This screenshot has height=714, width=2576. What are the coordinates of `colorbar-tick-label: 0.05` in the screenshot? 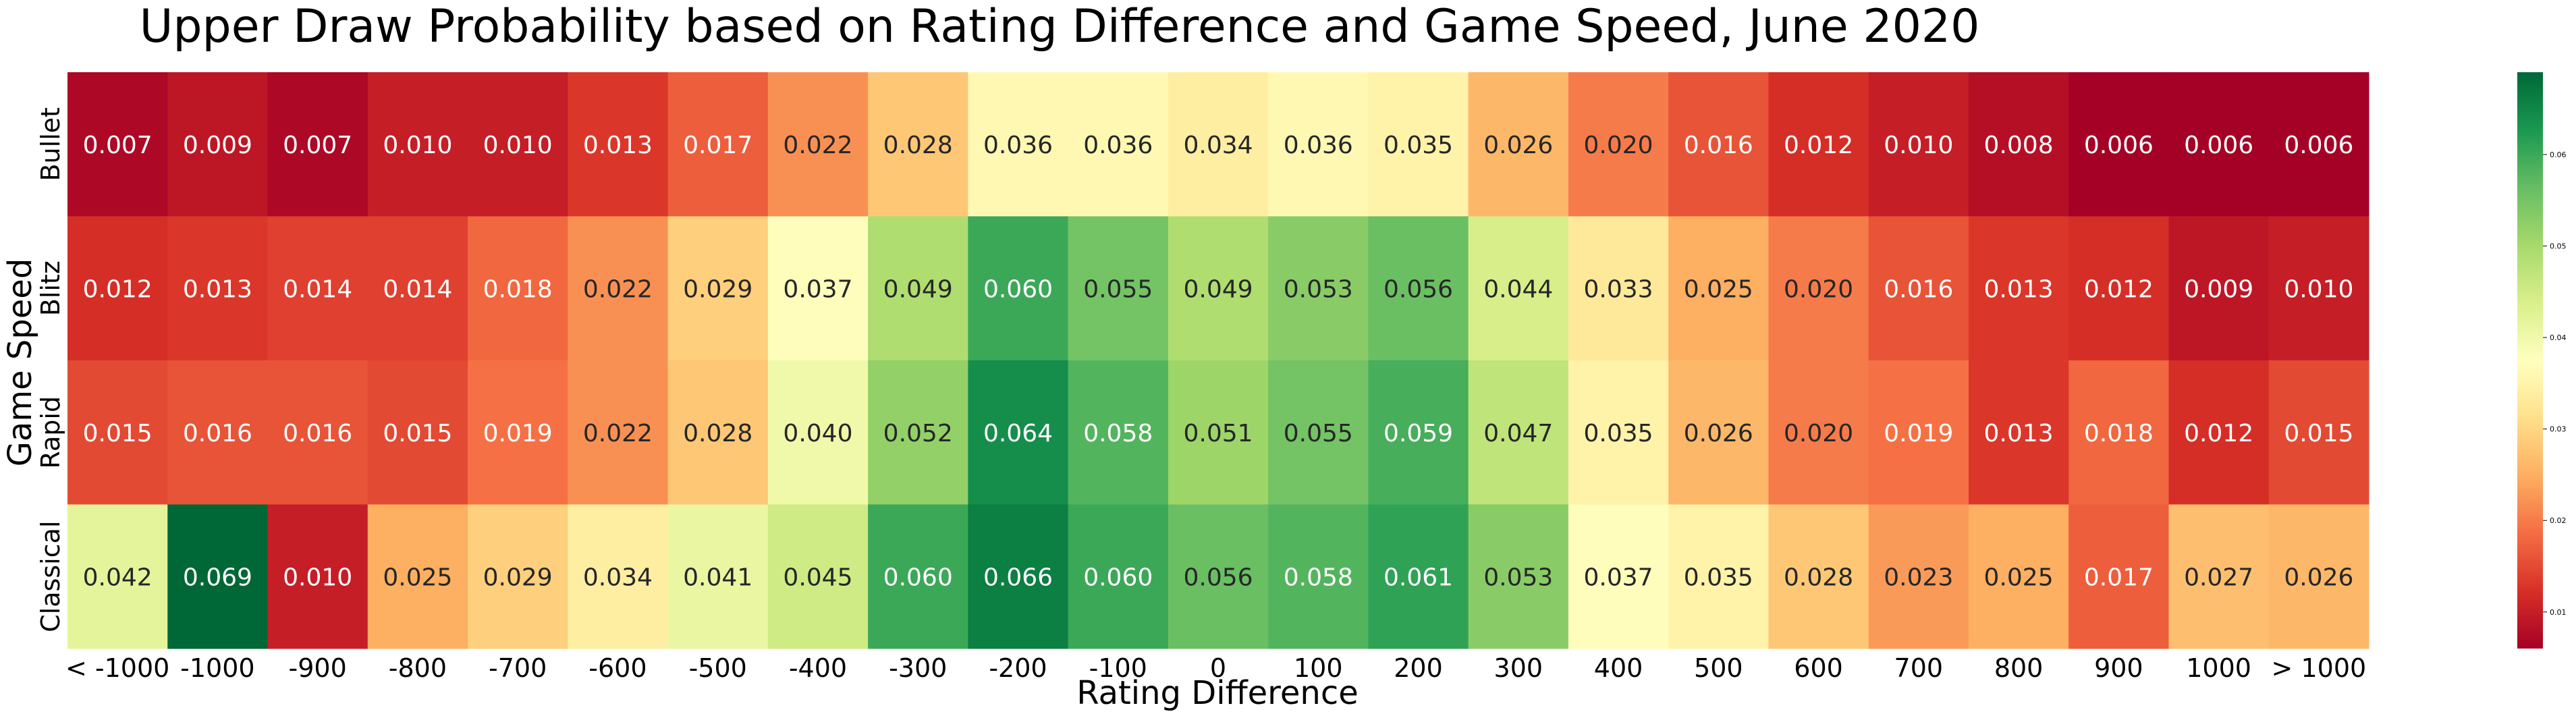 It's located at (2558, 246).